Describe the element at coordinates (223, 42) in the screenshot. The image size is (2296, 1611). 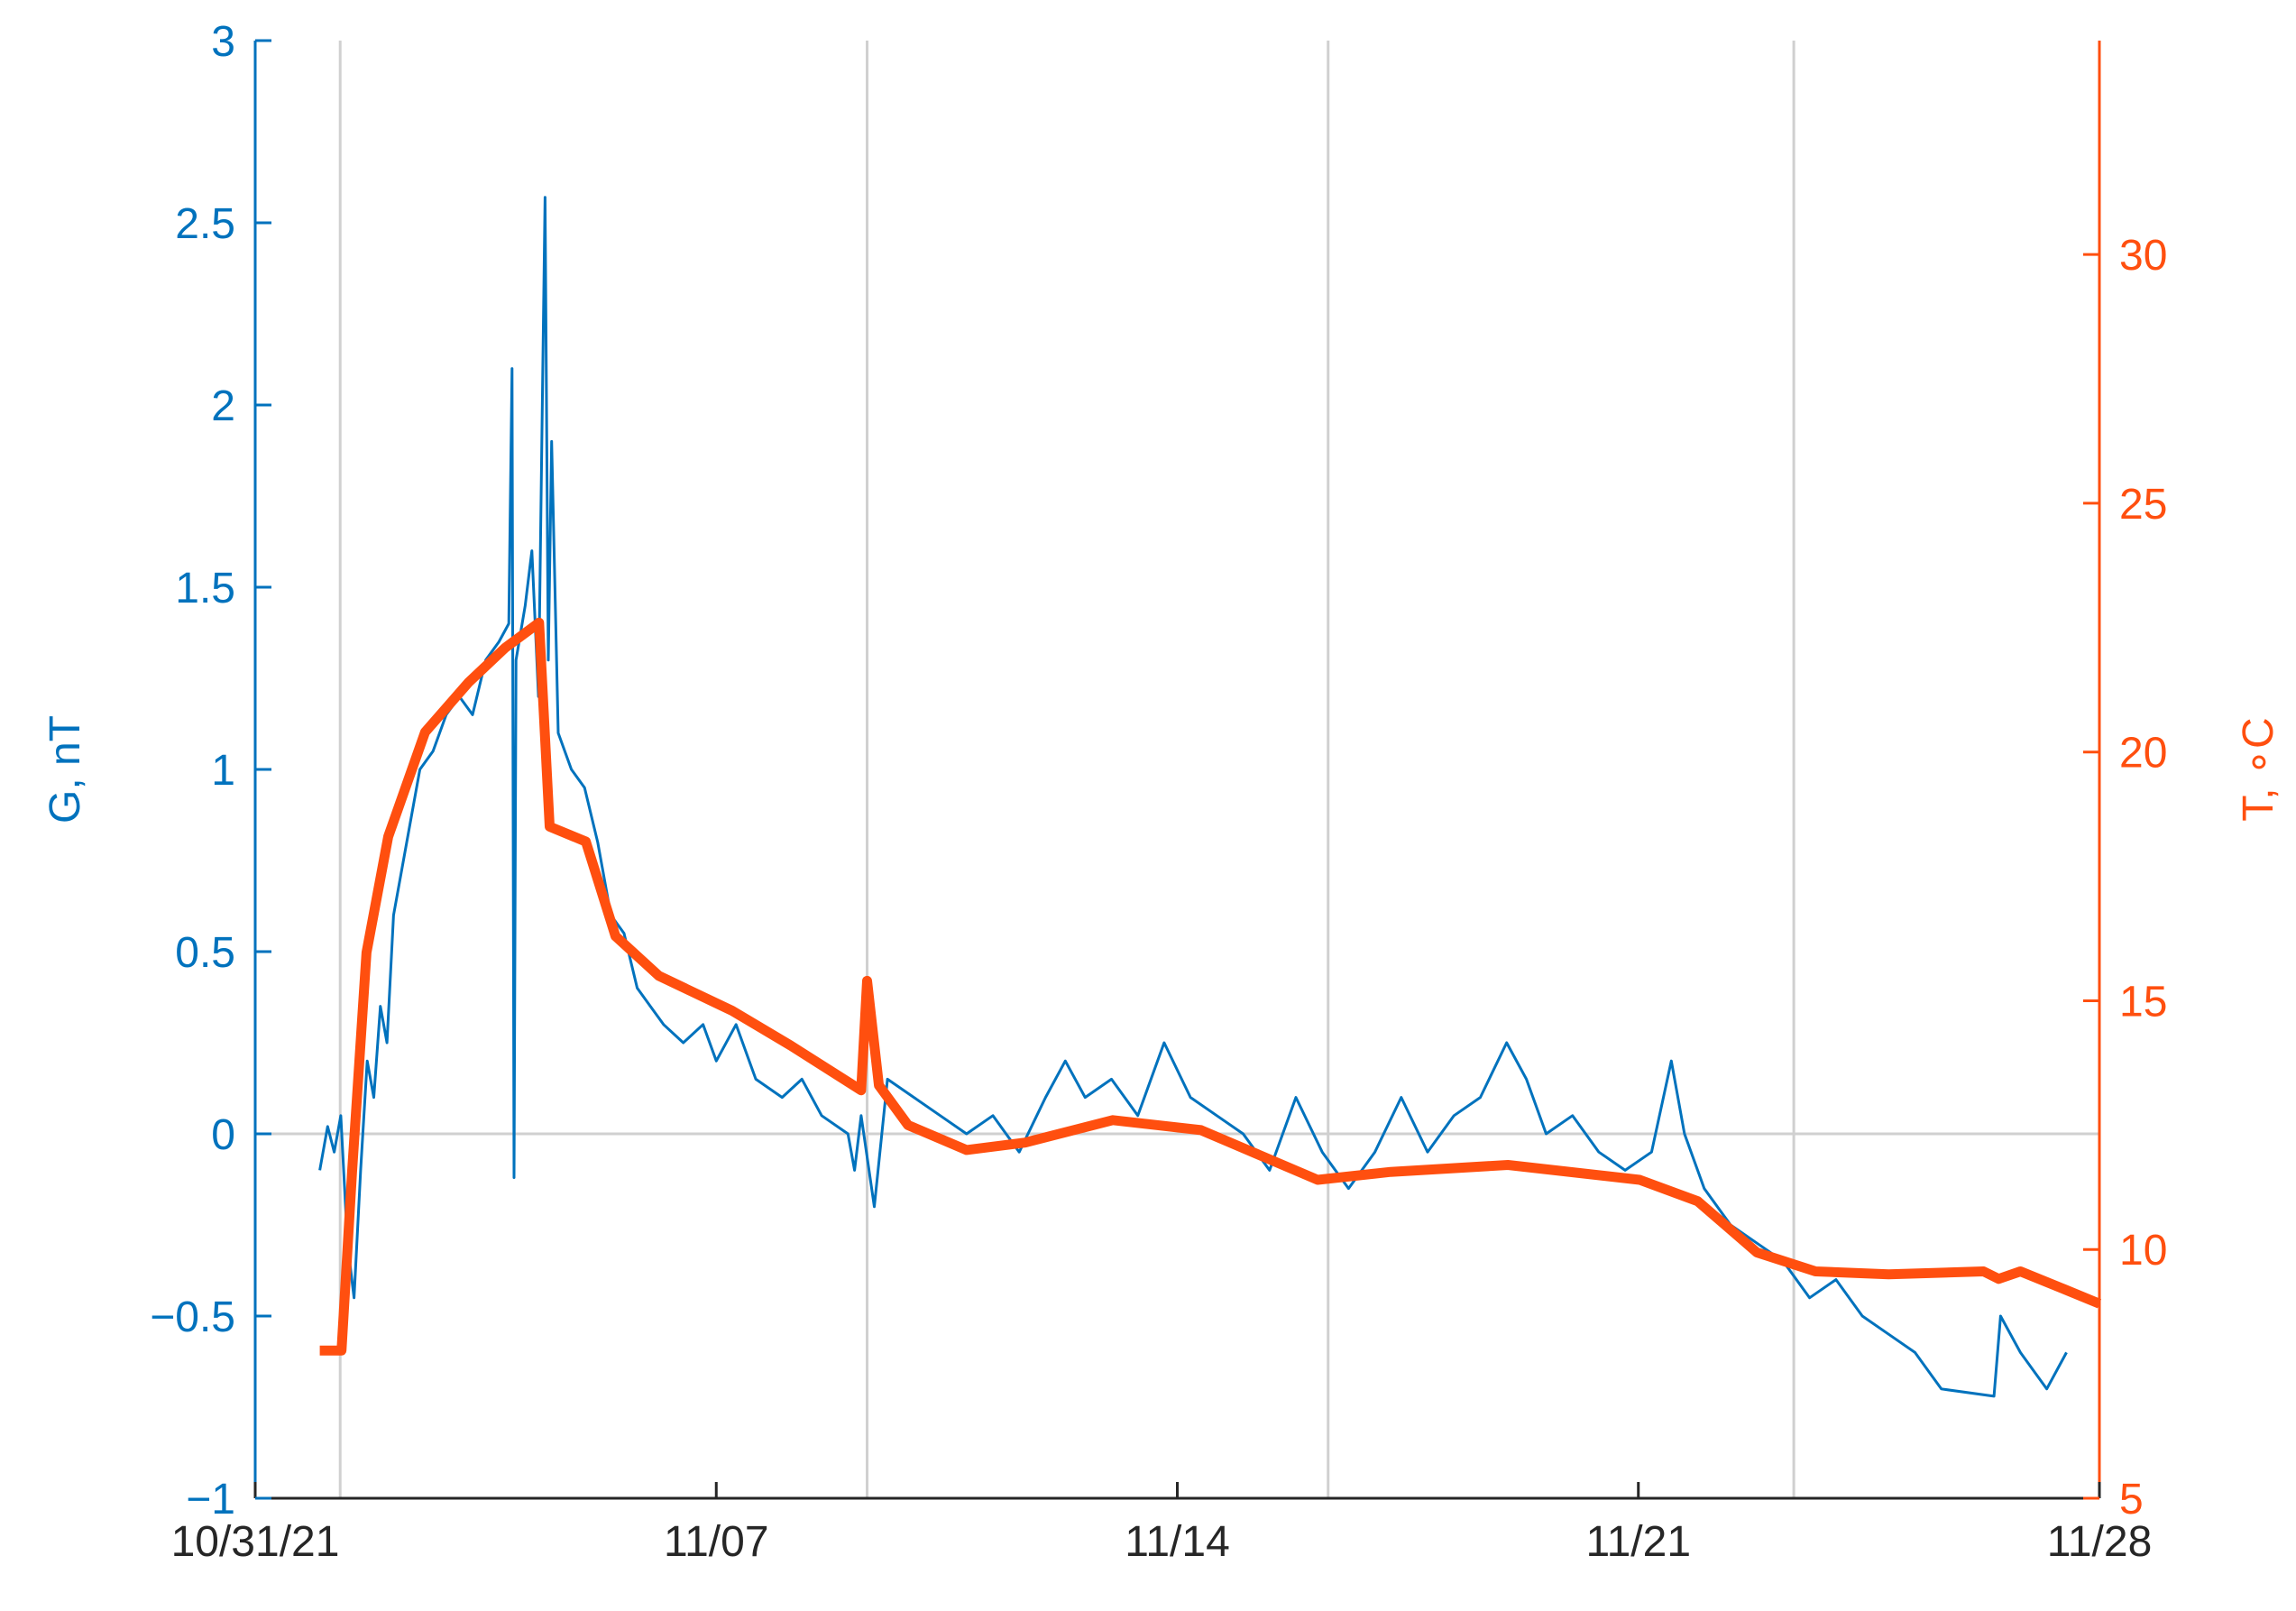
I see `y-tick-label: 3` at that location.